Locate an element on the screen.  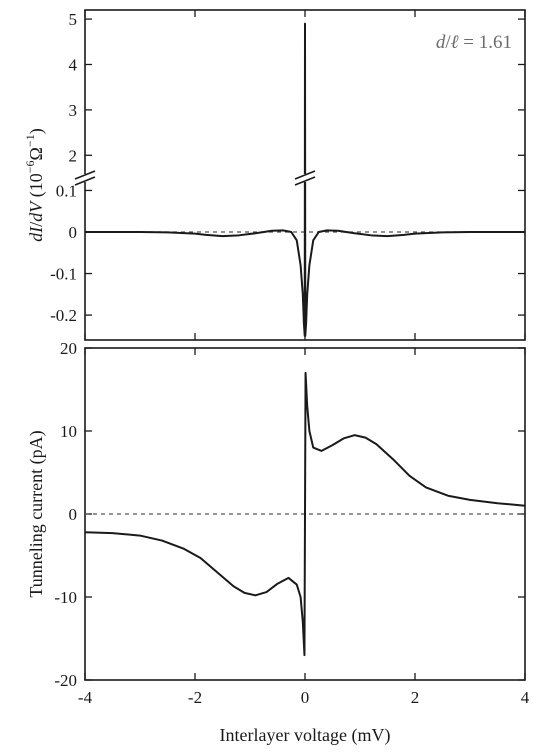
axis-break-marks is located at coordinates (195, 178).